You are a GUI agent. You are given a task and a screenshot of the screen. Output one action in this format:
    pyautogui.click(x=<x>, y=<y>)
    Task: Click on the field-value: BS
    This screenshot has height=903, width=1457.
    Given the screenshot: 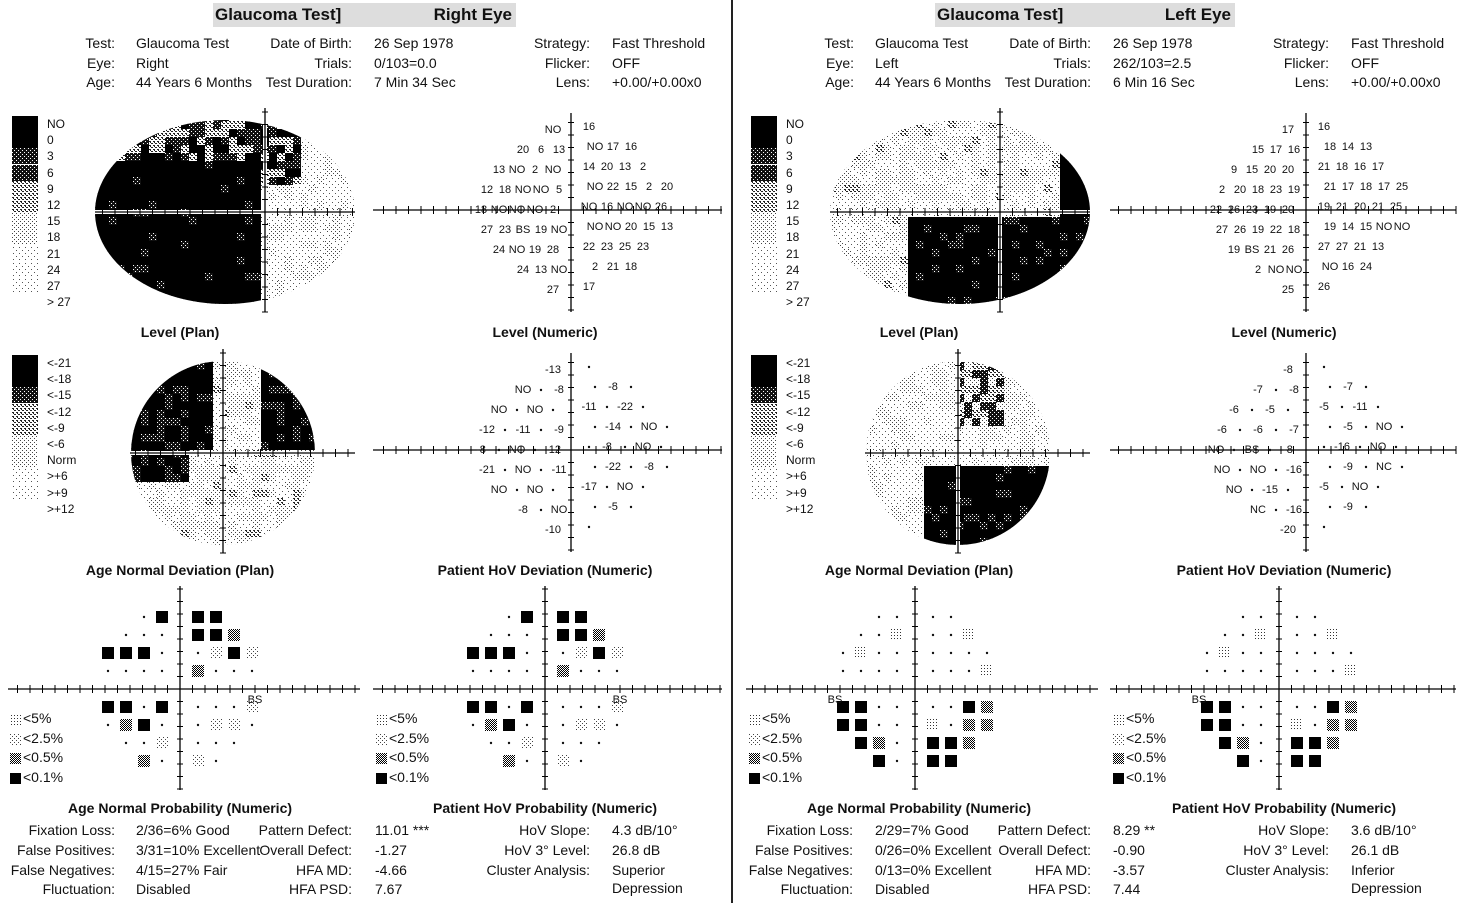 What is the action you would take?
    pyautogui.click(x=523, y=230)
    